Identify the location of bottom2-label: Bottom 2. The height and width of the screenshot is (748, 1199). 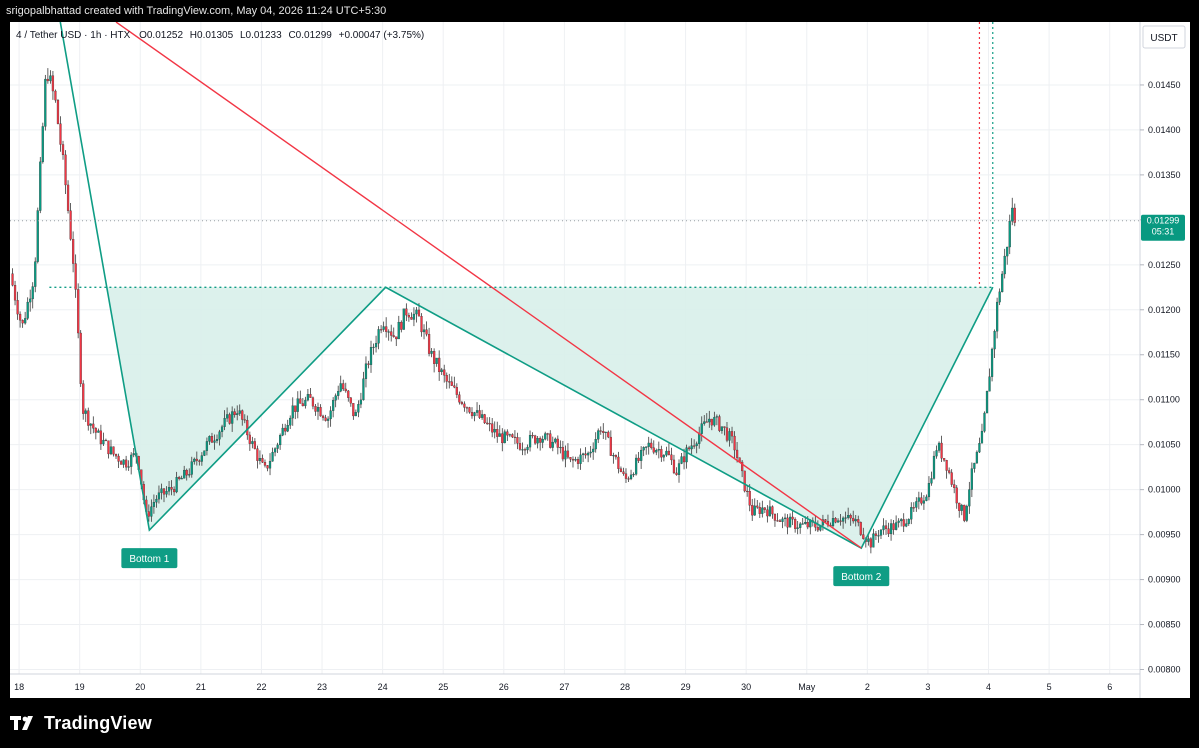
(861, 576).